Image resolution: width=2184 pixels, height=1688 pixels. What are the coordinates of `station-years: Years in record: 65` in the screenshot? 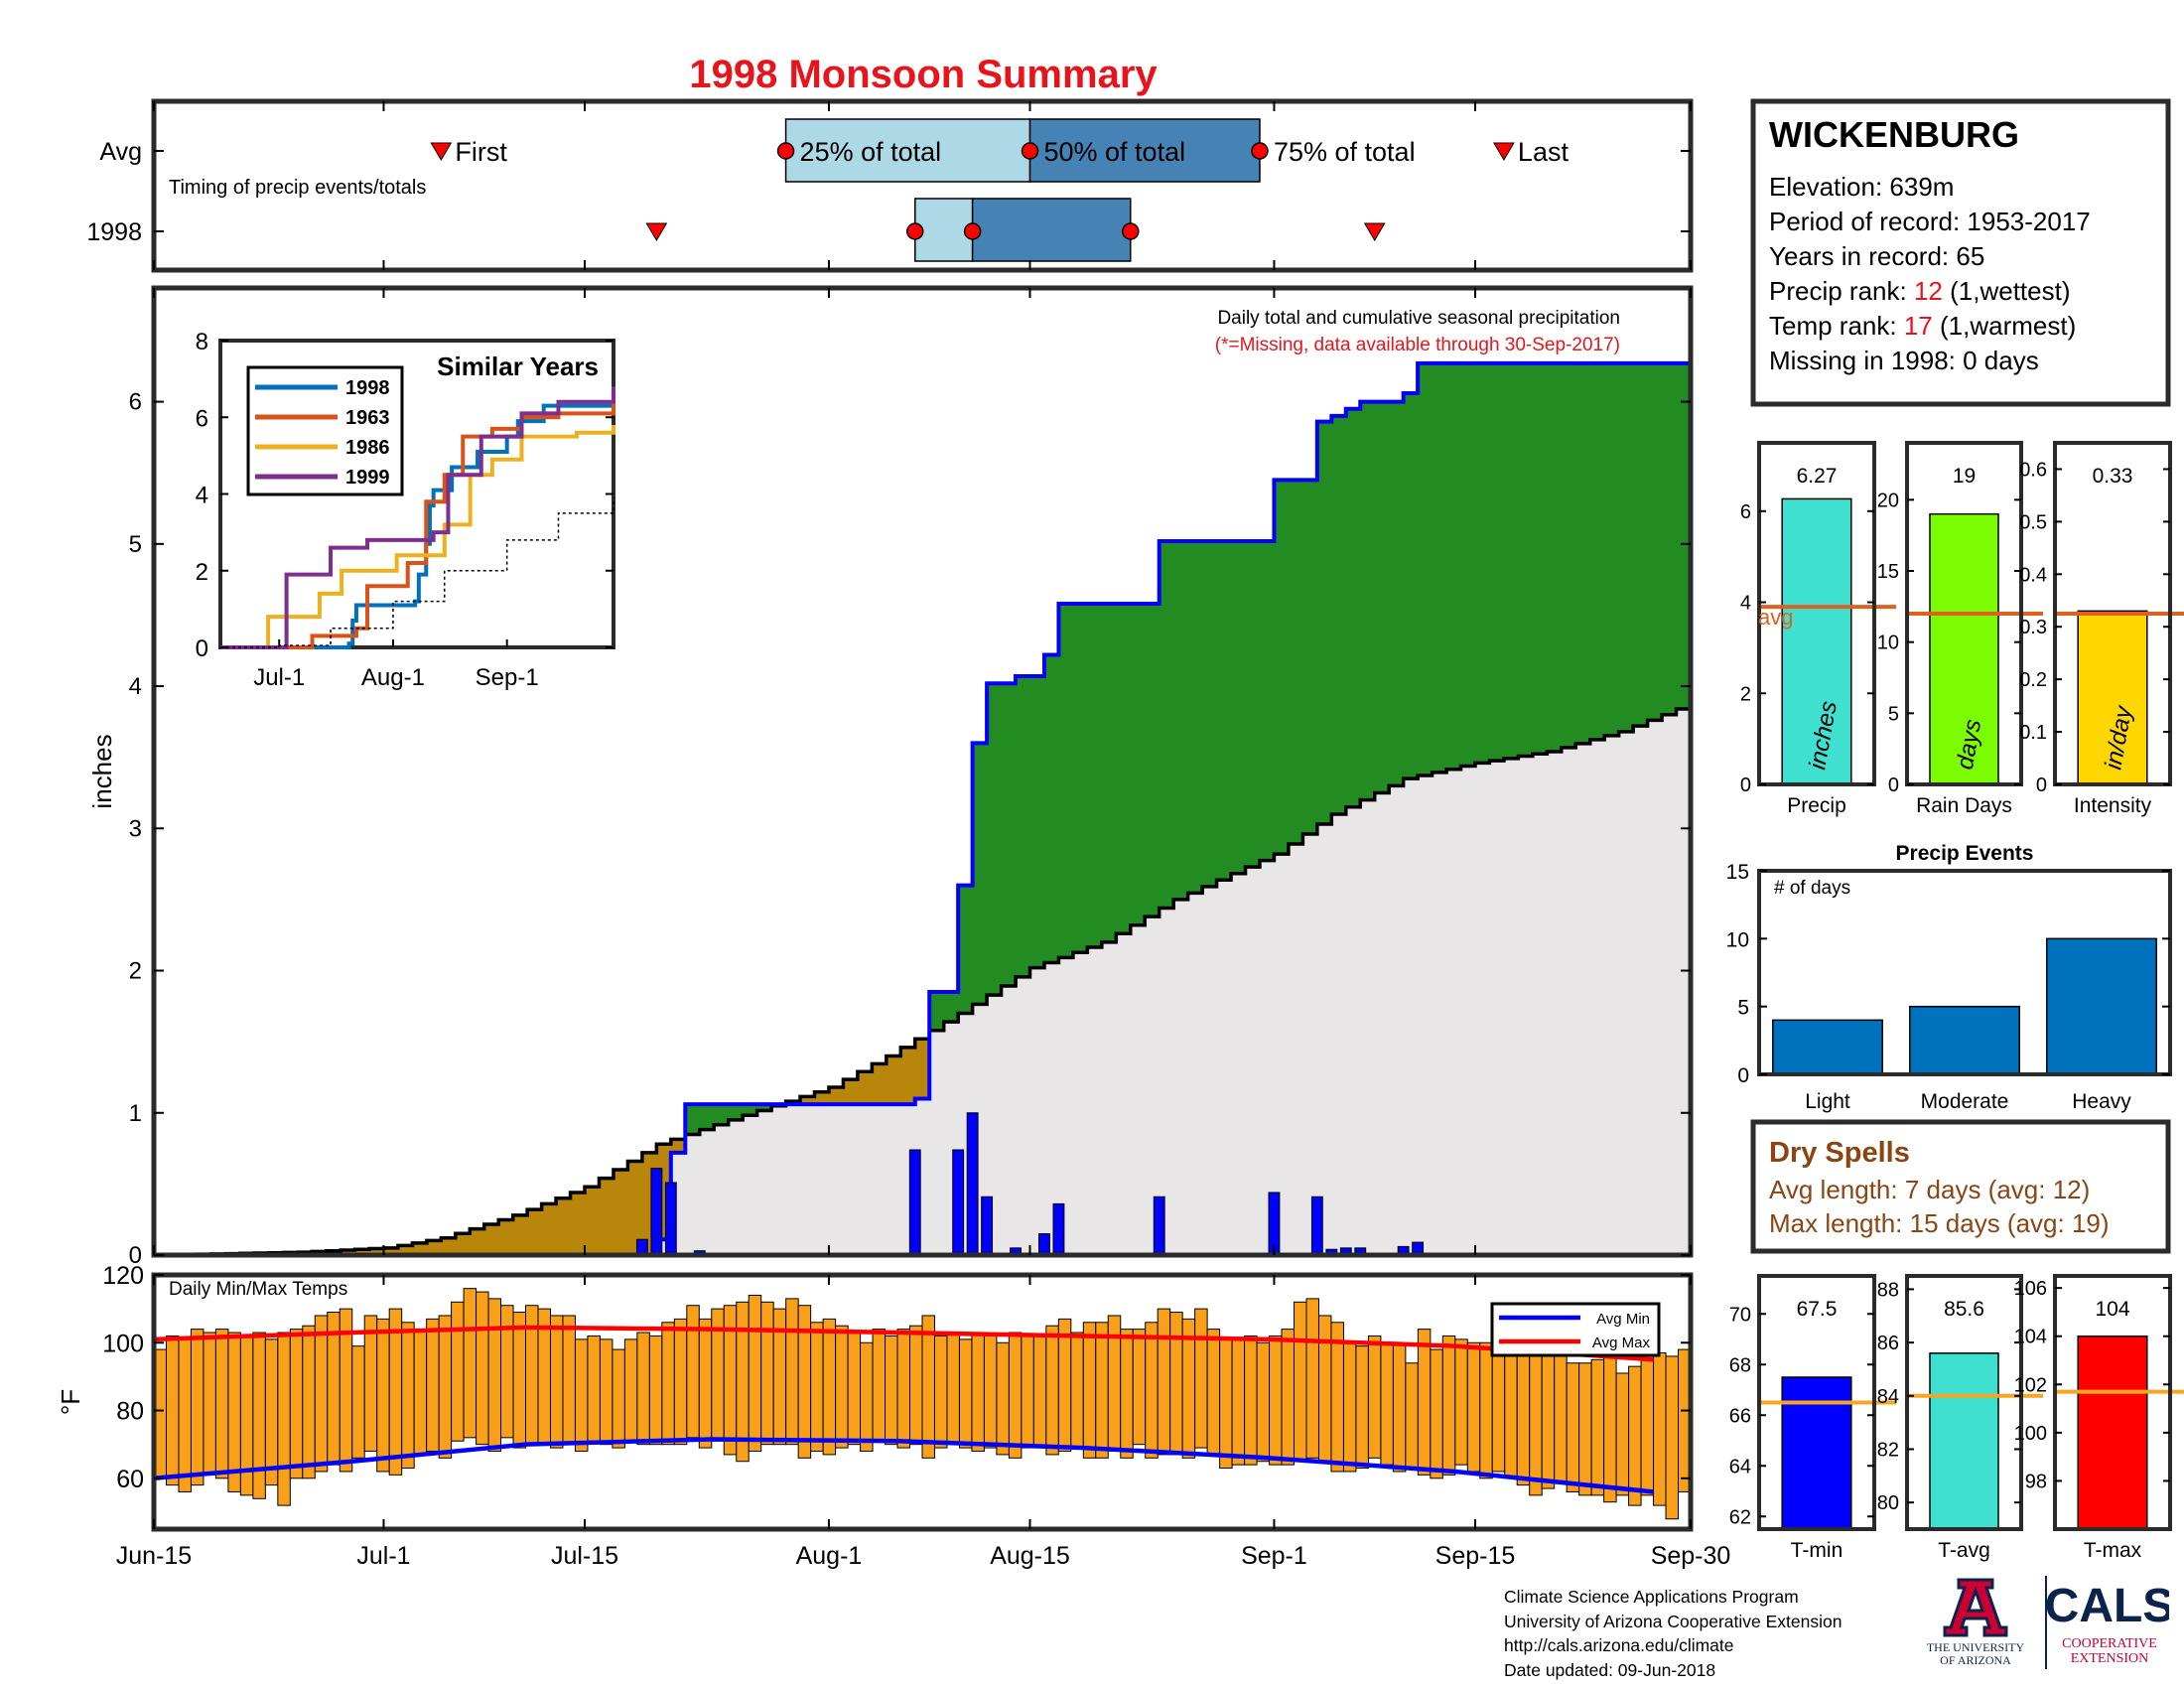 It's located at (1876, 256).